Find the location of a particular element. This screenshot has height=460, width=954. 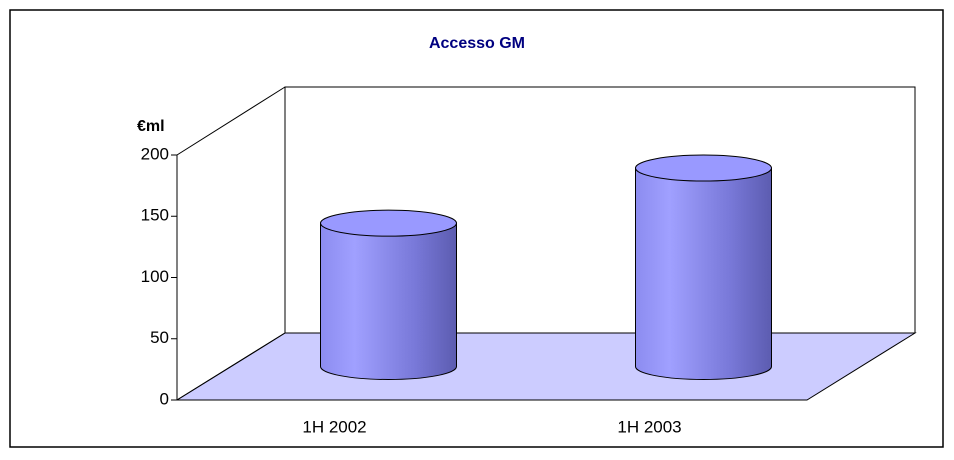

x-tick-label: 1H 2002 is located at coordinates (334, 426).